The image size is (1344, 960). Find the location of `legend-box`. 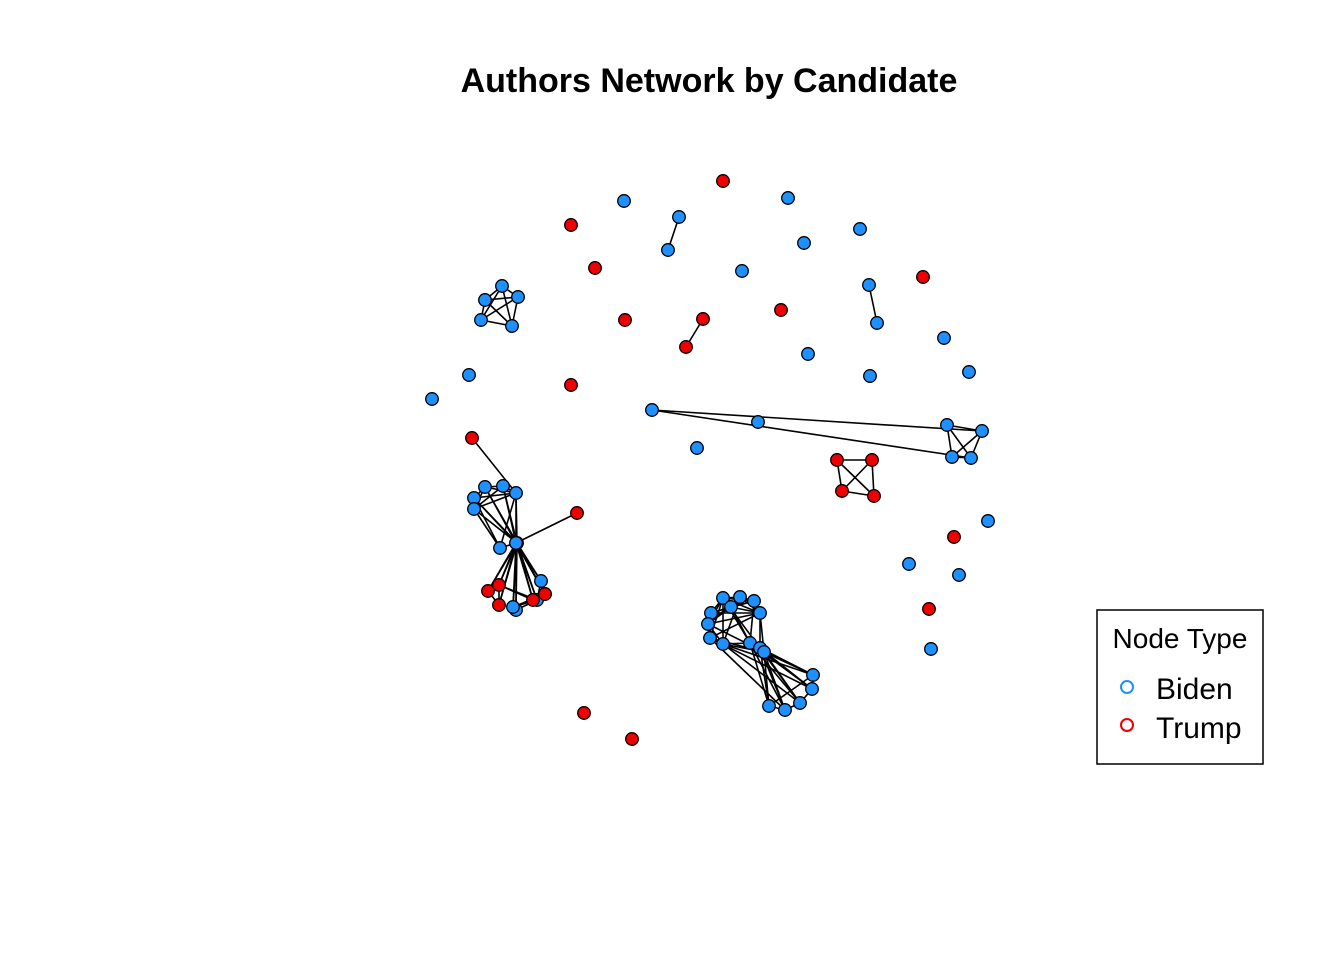

legend-box is located at coordinates (1180, 687).